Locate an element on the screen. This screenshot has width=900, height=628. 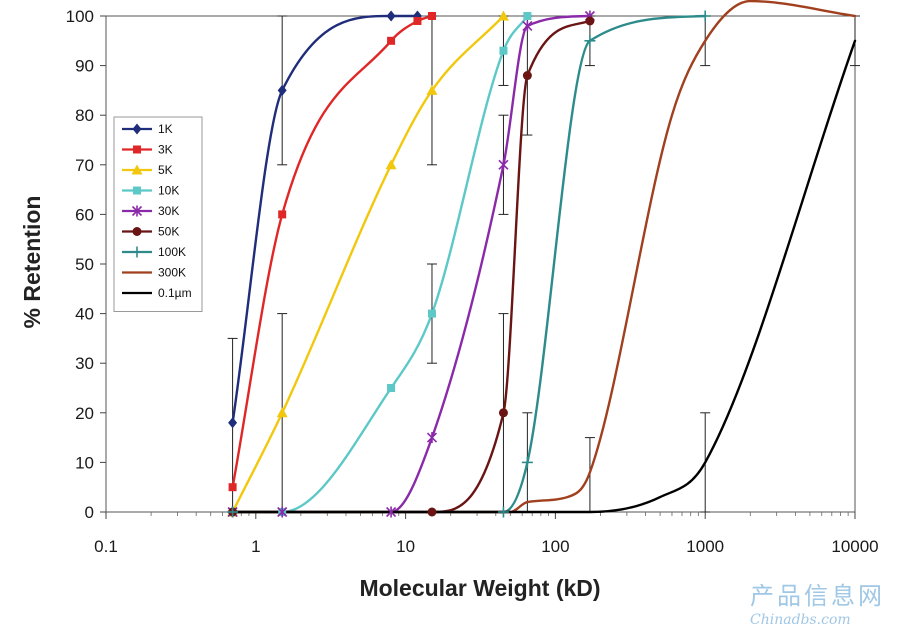
y-tick-label-70: 70 is located at coordinates (84, 165).